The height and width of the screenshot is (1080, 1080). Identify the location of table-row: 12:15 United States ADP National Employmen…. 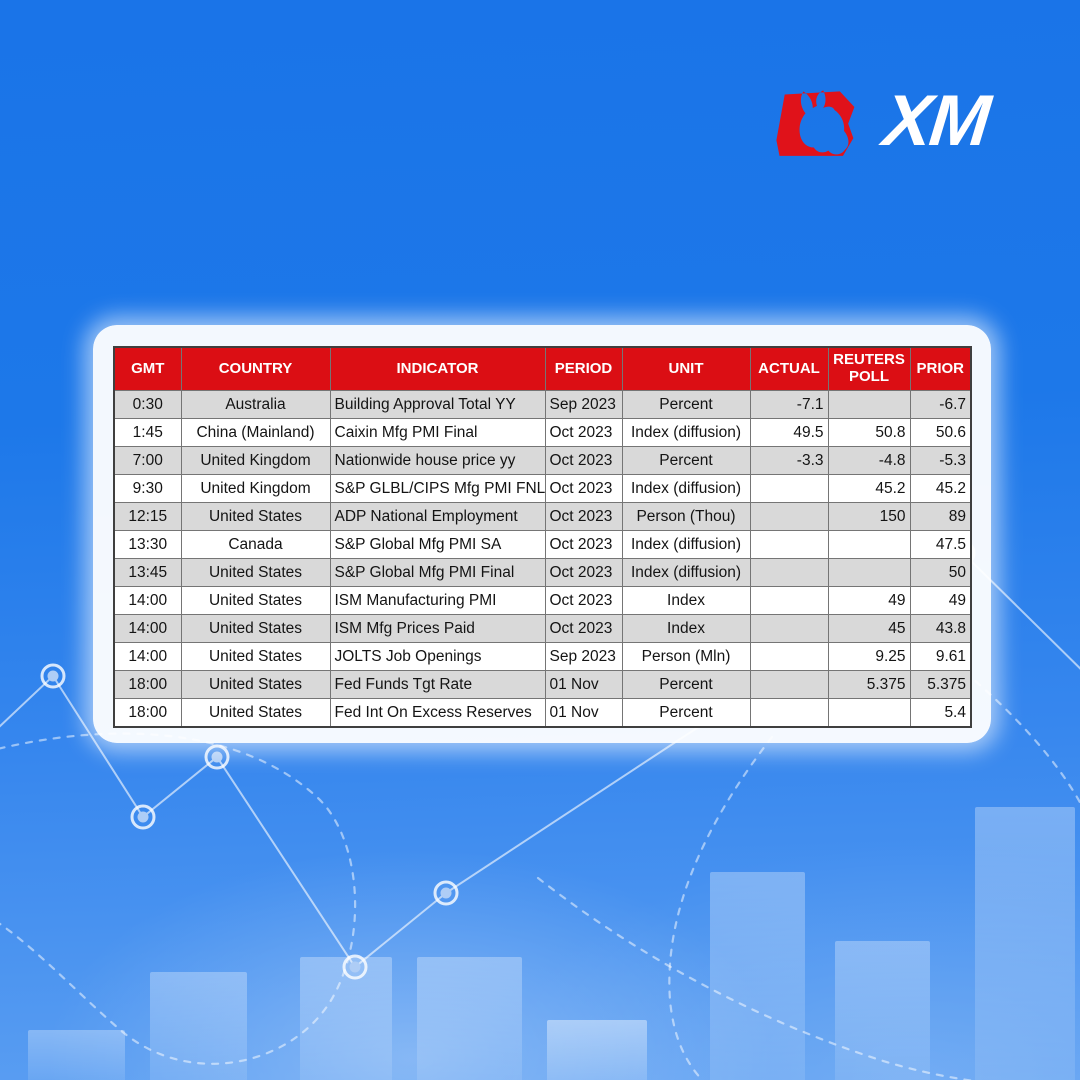
(542, 516).